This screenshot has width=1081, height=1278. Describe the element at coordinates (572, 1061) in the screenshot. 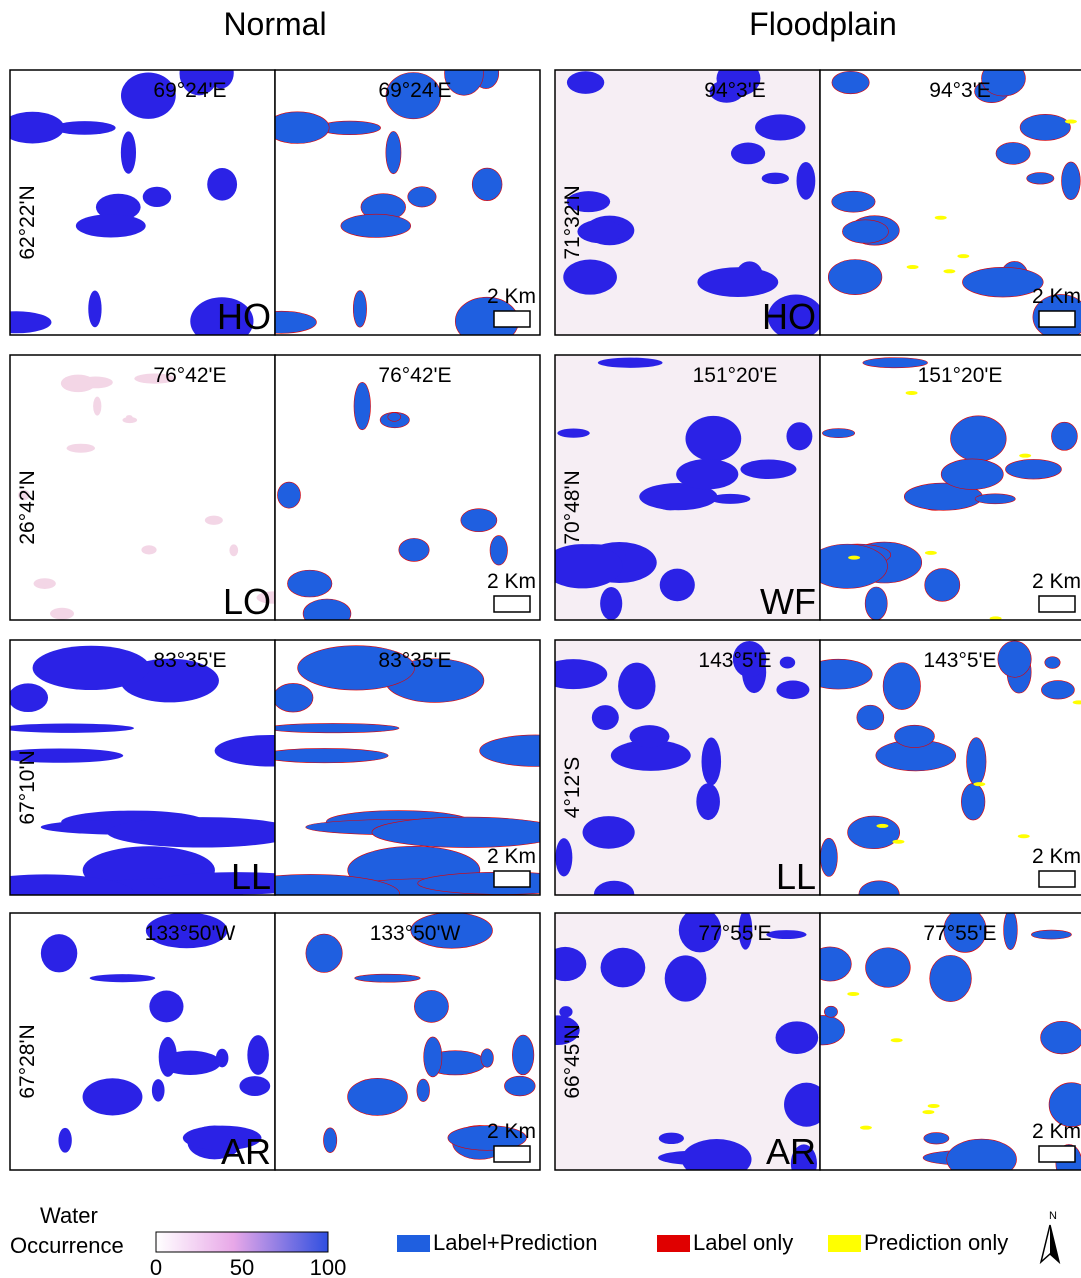

I see `latitude-label: 66°45'N` at that location.